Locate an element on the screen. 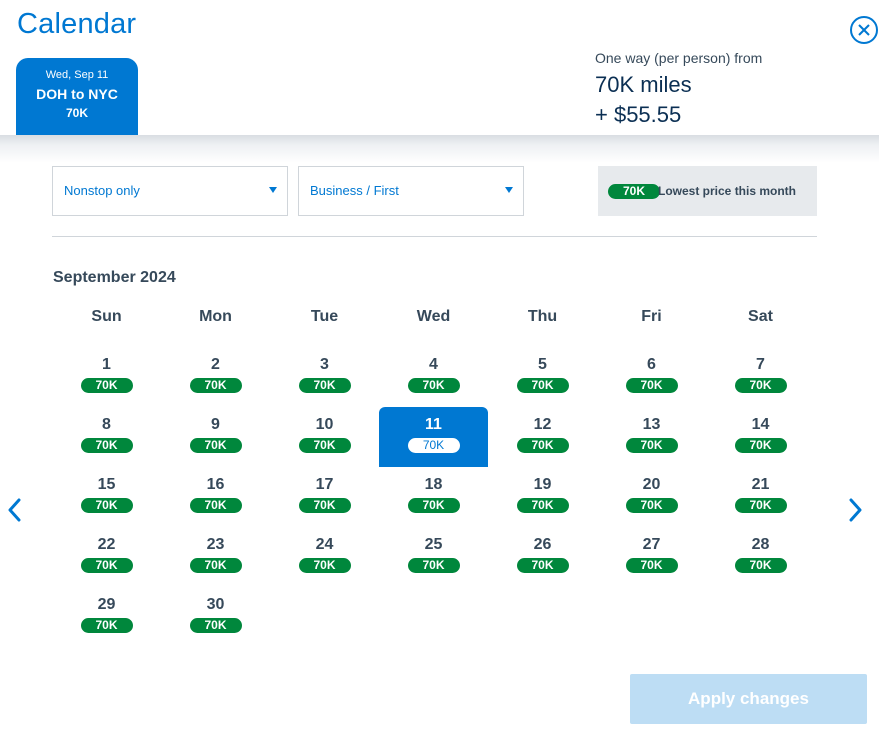 The width and height of the screenshot is (879, 733). stops-filter-select: Nonstop only is located at coordinates (170, 191).